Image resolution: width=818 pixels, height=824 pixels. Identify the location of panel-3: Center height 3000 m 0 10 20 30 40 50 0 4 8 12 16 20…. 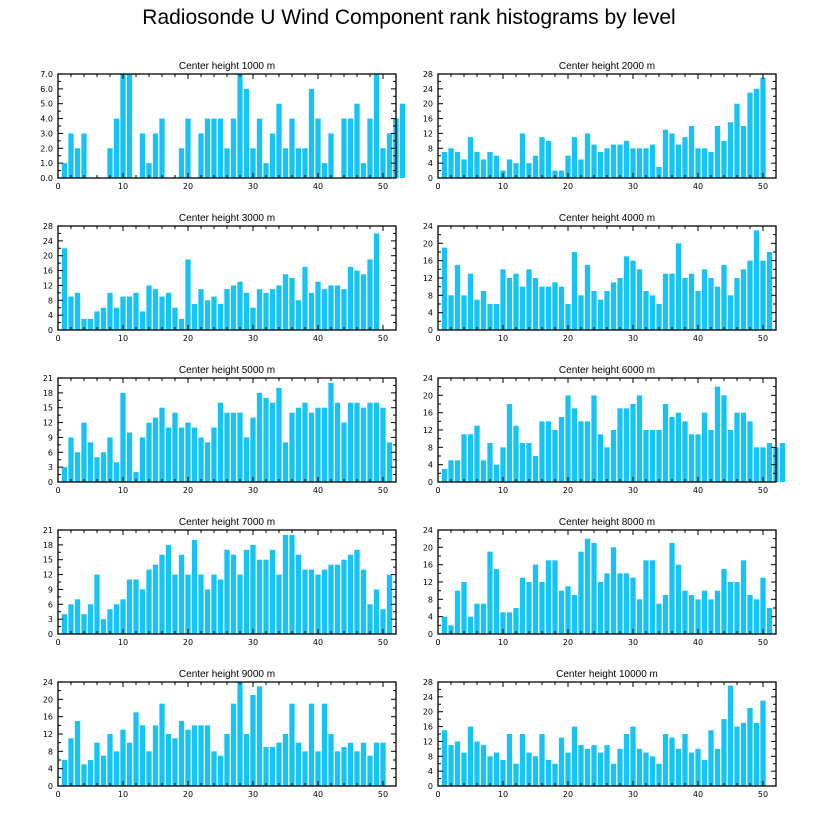
(220, 278).